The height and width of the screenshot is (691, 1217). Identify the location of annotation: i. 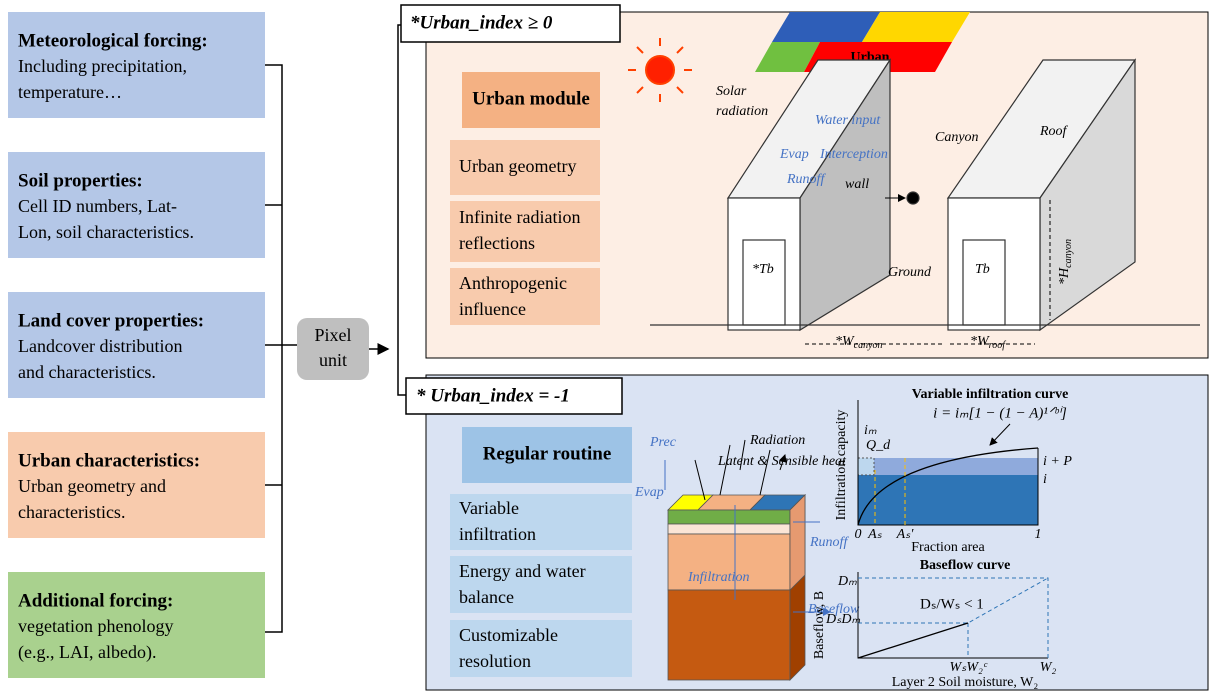
(1045, 479).